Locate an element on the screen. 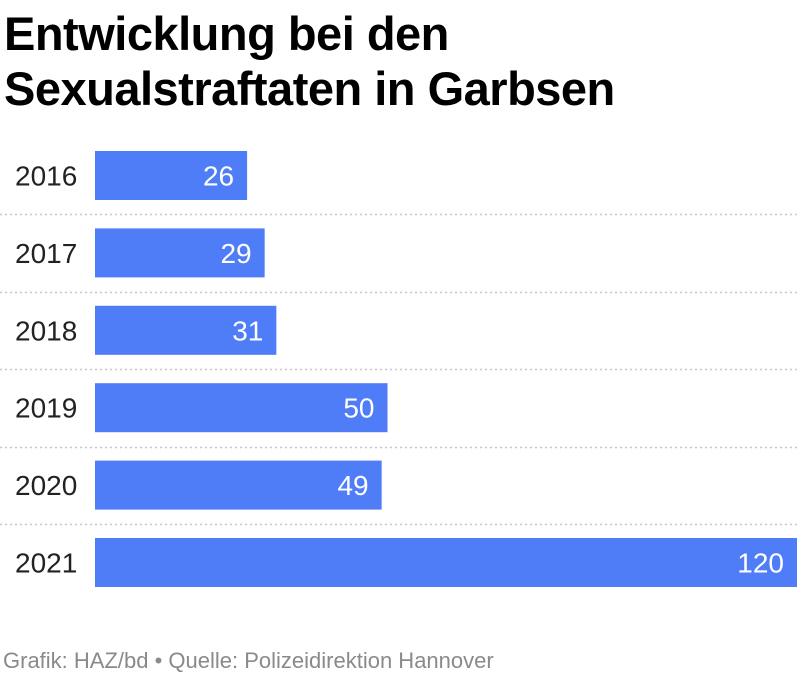  bar-2018 is located at coordinates (186, 330).